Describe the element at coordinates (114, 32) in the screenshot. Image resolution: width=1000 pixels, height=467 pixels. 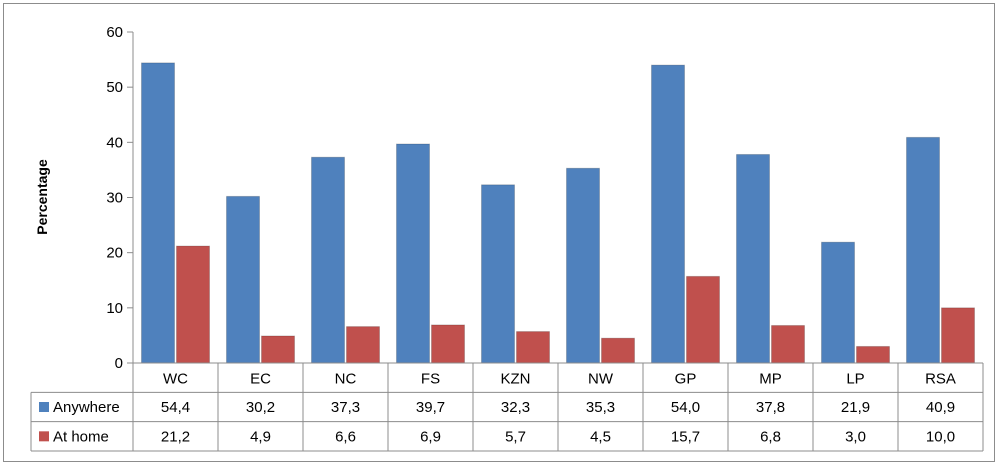
I see `y-tick-label: 60` at that location.